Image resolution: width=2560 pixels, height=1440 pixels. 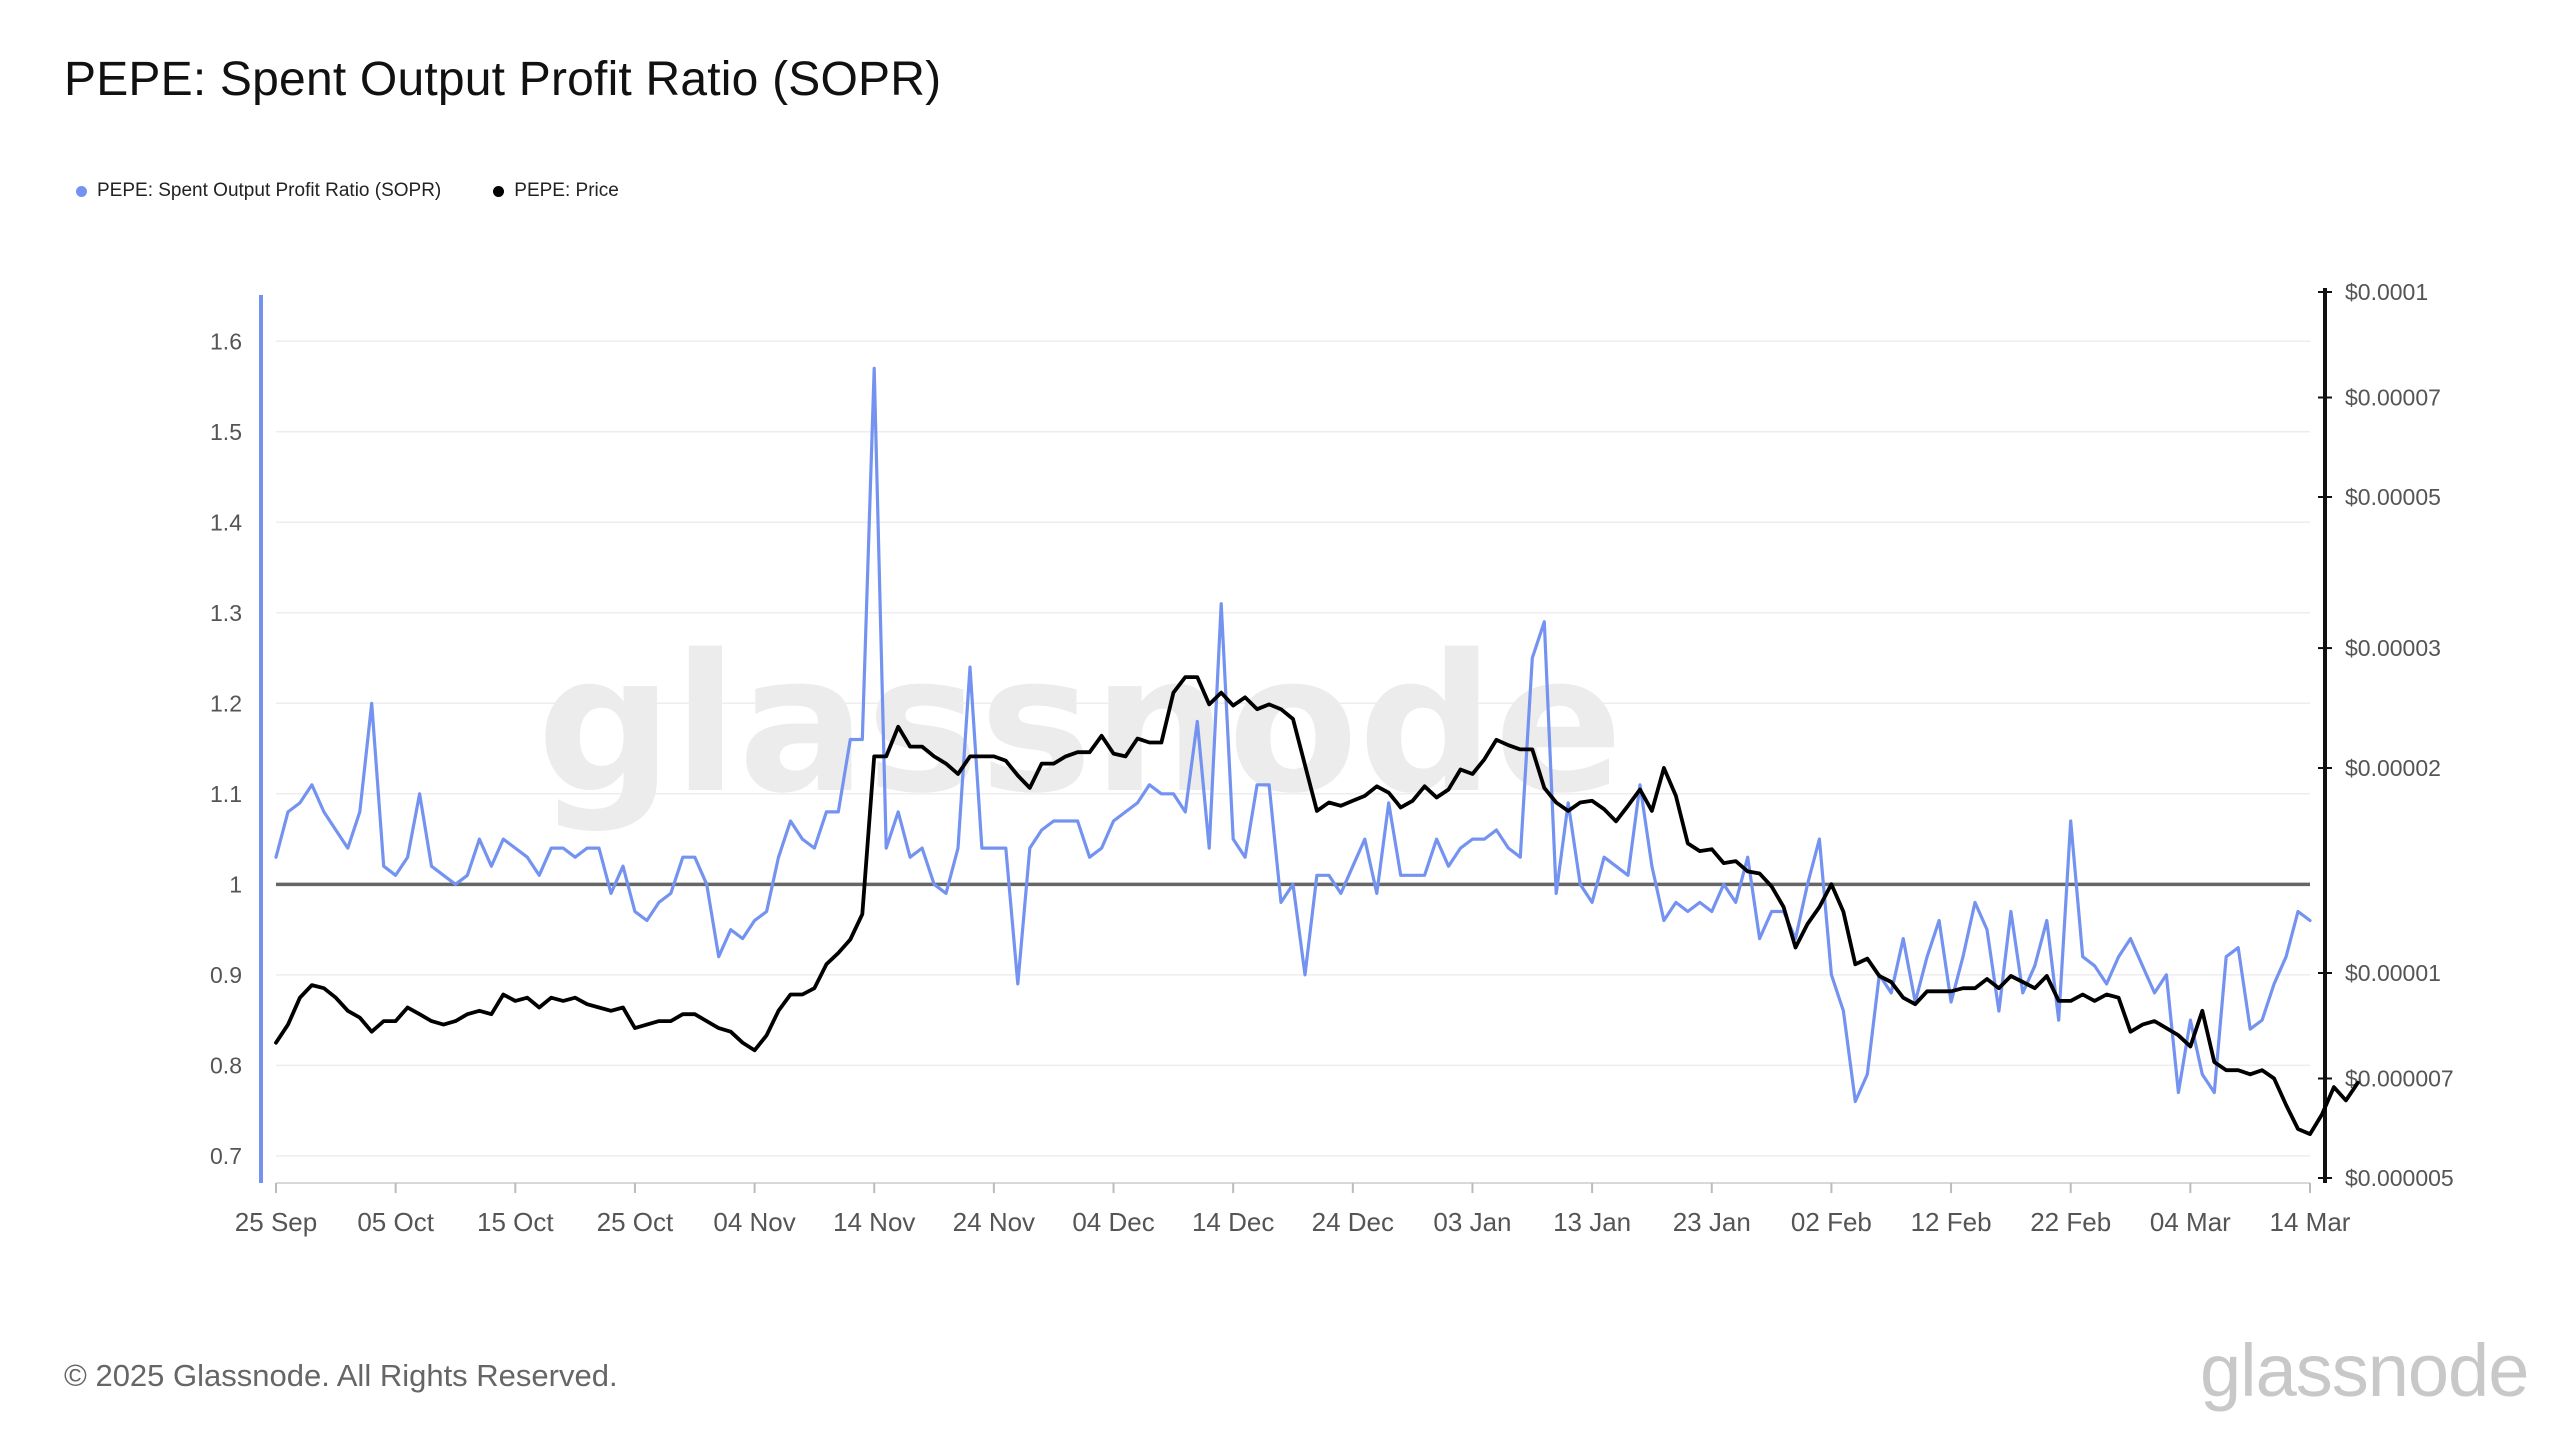 I want to click on x-tick-label: 14 Mar, so click(x=2310, y=1222).